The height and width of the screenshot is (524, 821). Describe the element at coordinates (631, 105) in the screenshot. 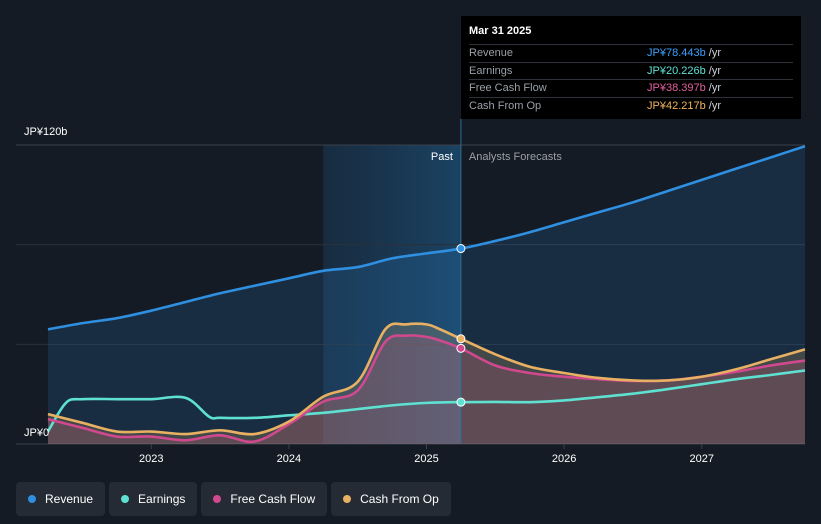

I see `tooltip-row-cash-from-op: Cash From Op JP¥42.217b /yr` at that location.